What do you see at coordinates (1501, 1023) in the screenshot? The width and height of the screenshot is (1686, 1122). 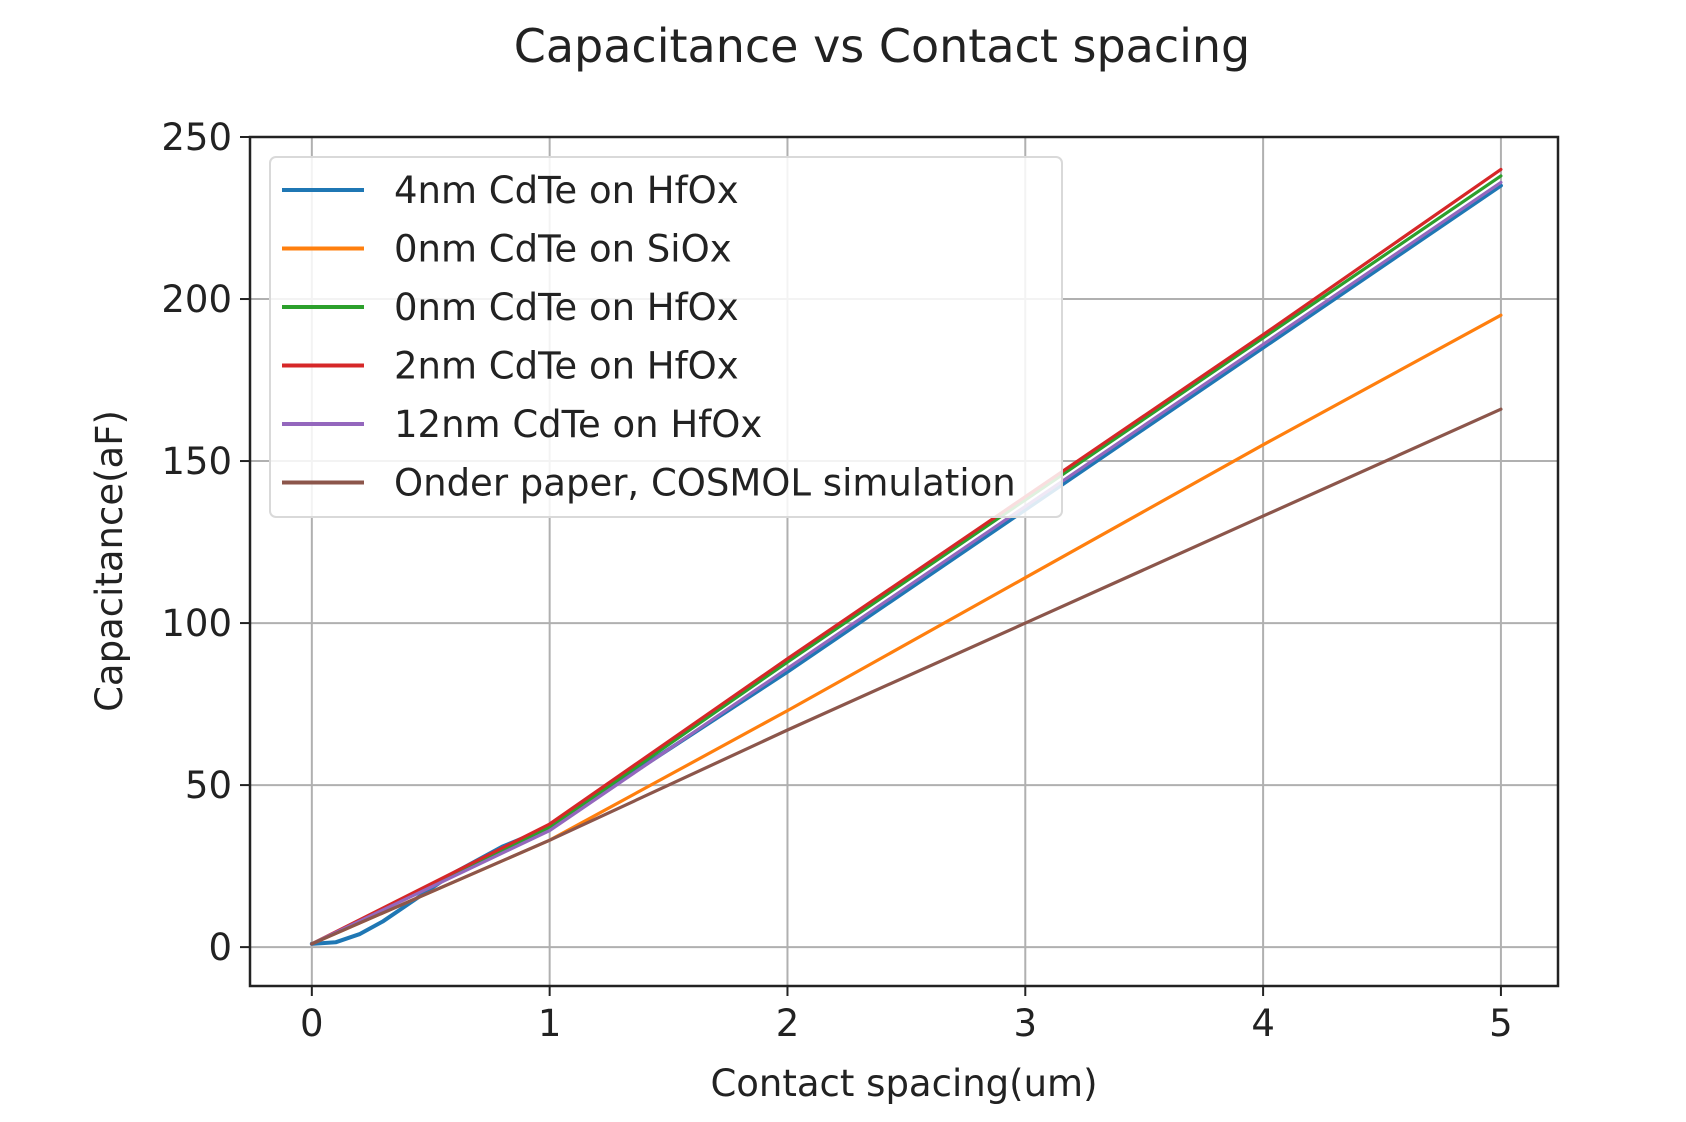 I see `x-tick-label: 5` at bounding box center [1501, 1023].